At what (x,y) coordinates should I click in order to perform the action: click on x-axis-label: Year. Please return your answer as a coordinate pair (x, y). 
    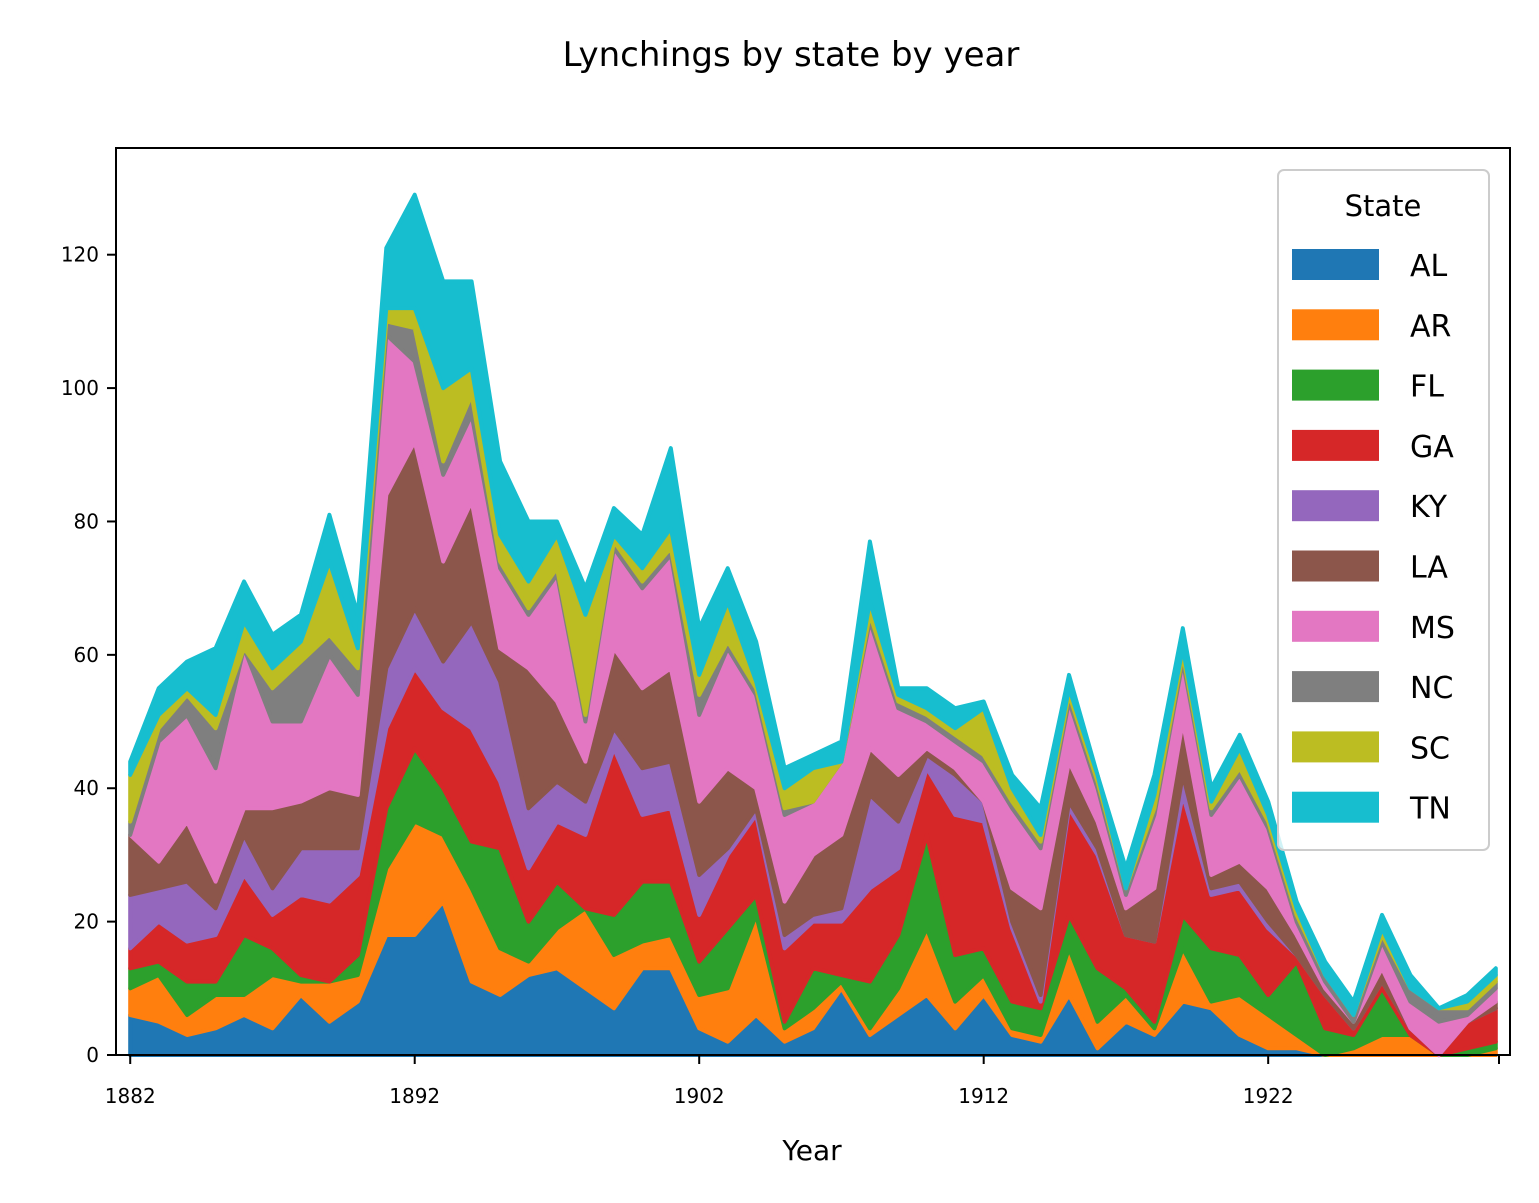
    Looking at the image, I should click on (811, 1150).